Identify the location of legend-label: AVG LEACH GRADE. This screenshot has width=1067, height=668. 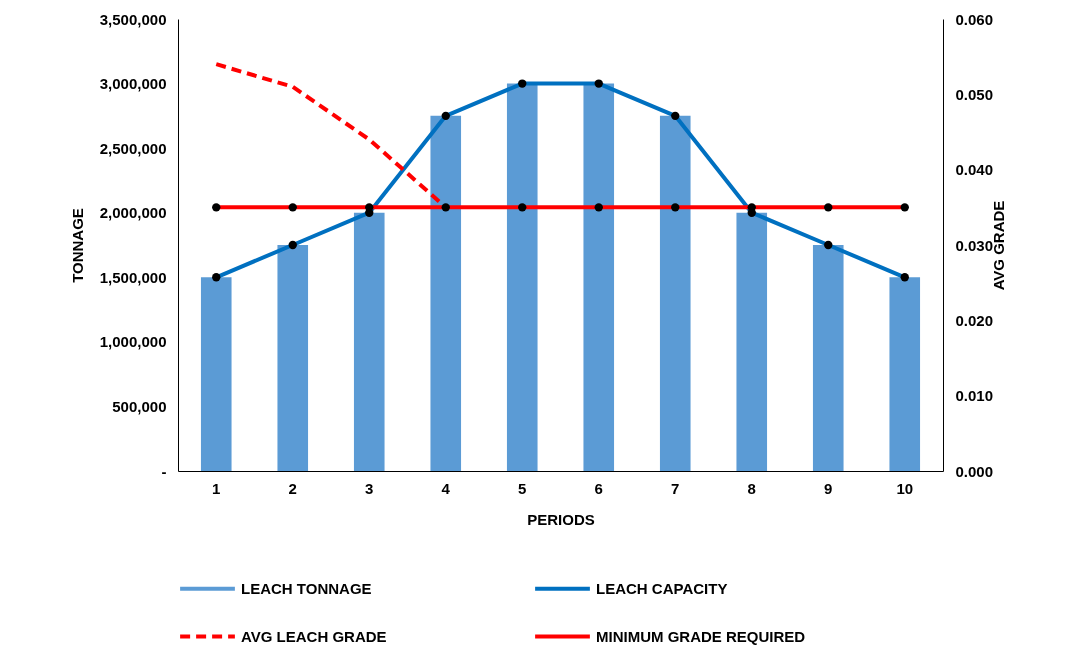
(314, 636).